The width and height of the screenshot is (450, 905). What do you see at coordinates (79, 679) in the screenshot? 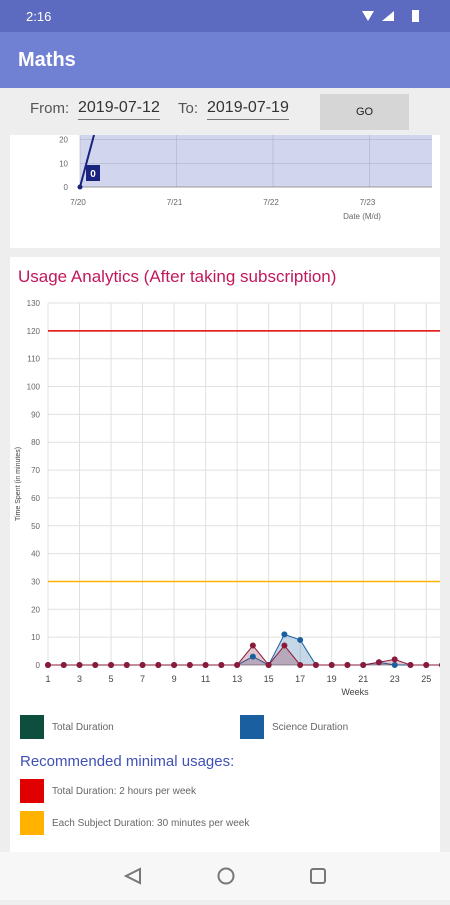
I see `x-tick-label: 3` at bounding box center [79, 679].